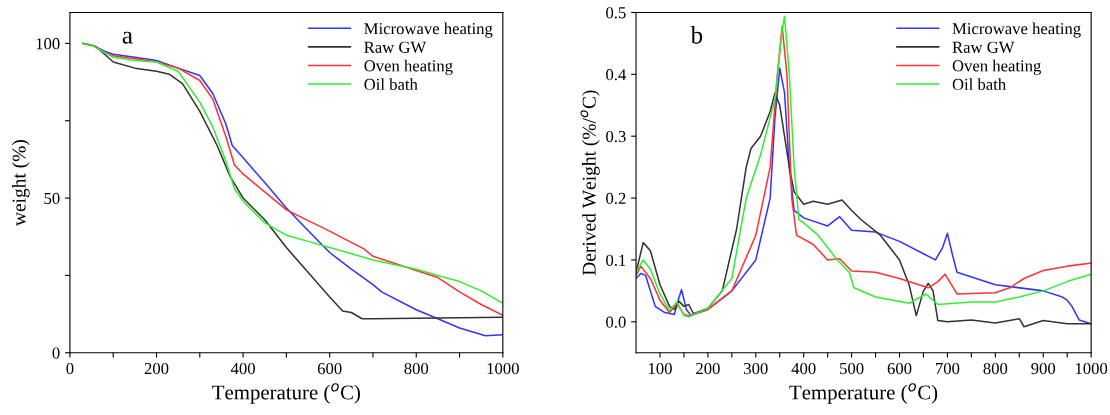  What do you see at coordinates (852, 368) in the screenshot?
I see `x-tick-label: 500` at bounding box center [852, 368].